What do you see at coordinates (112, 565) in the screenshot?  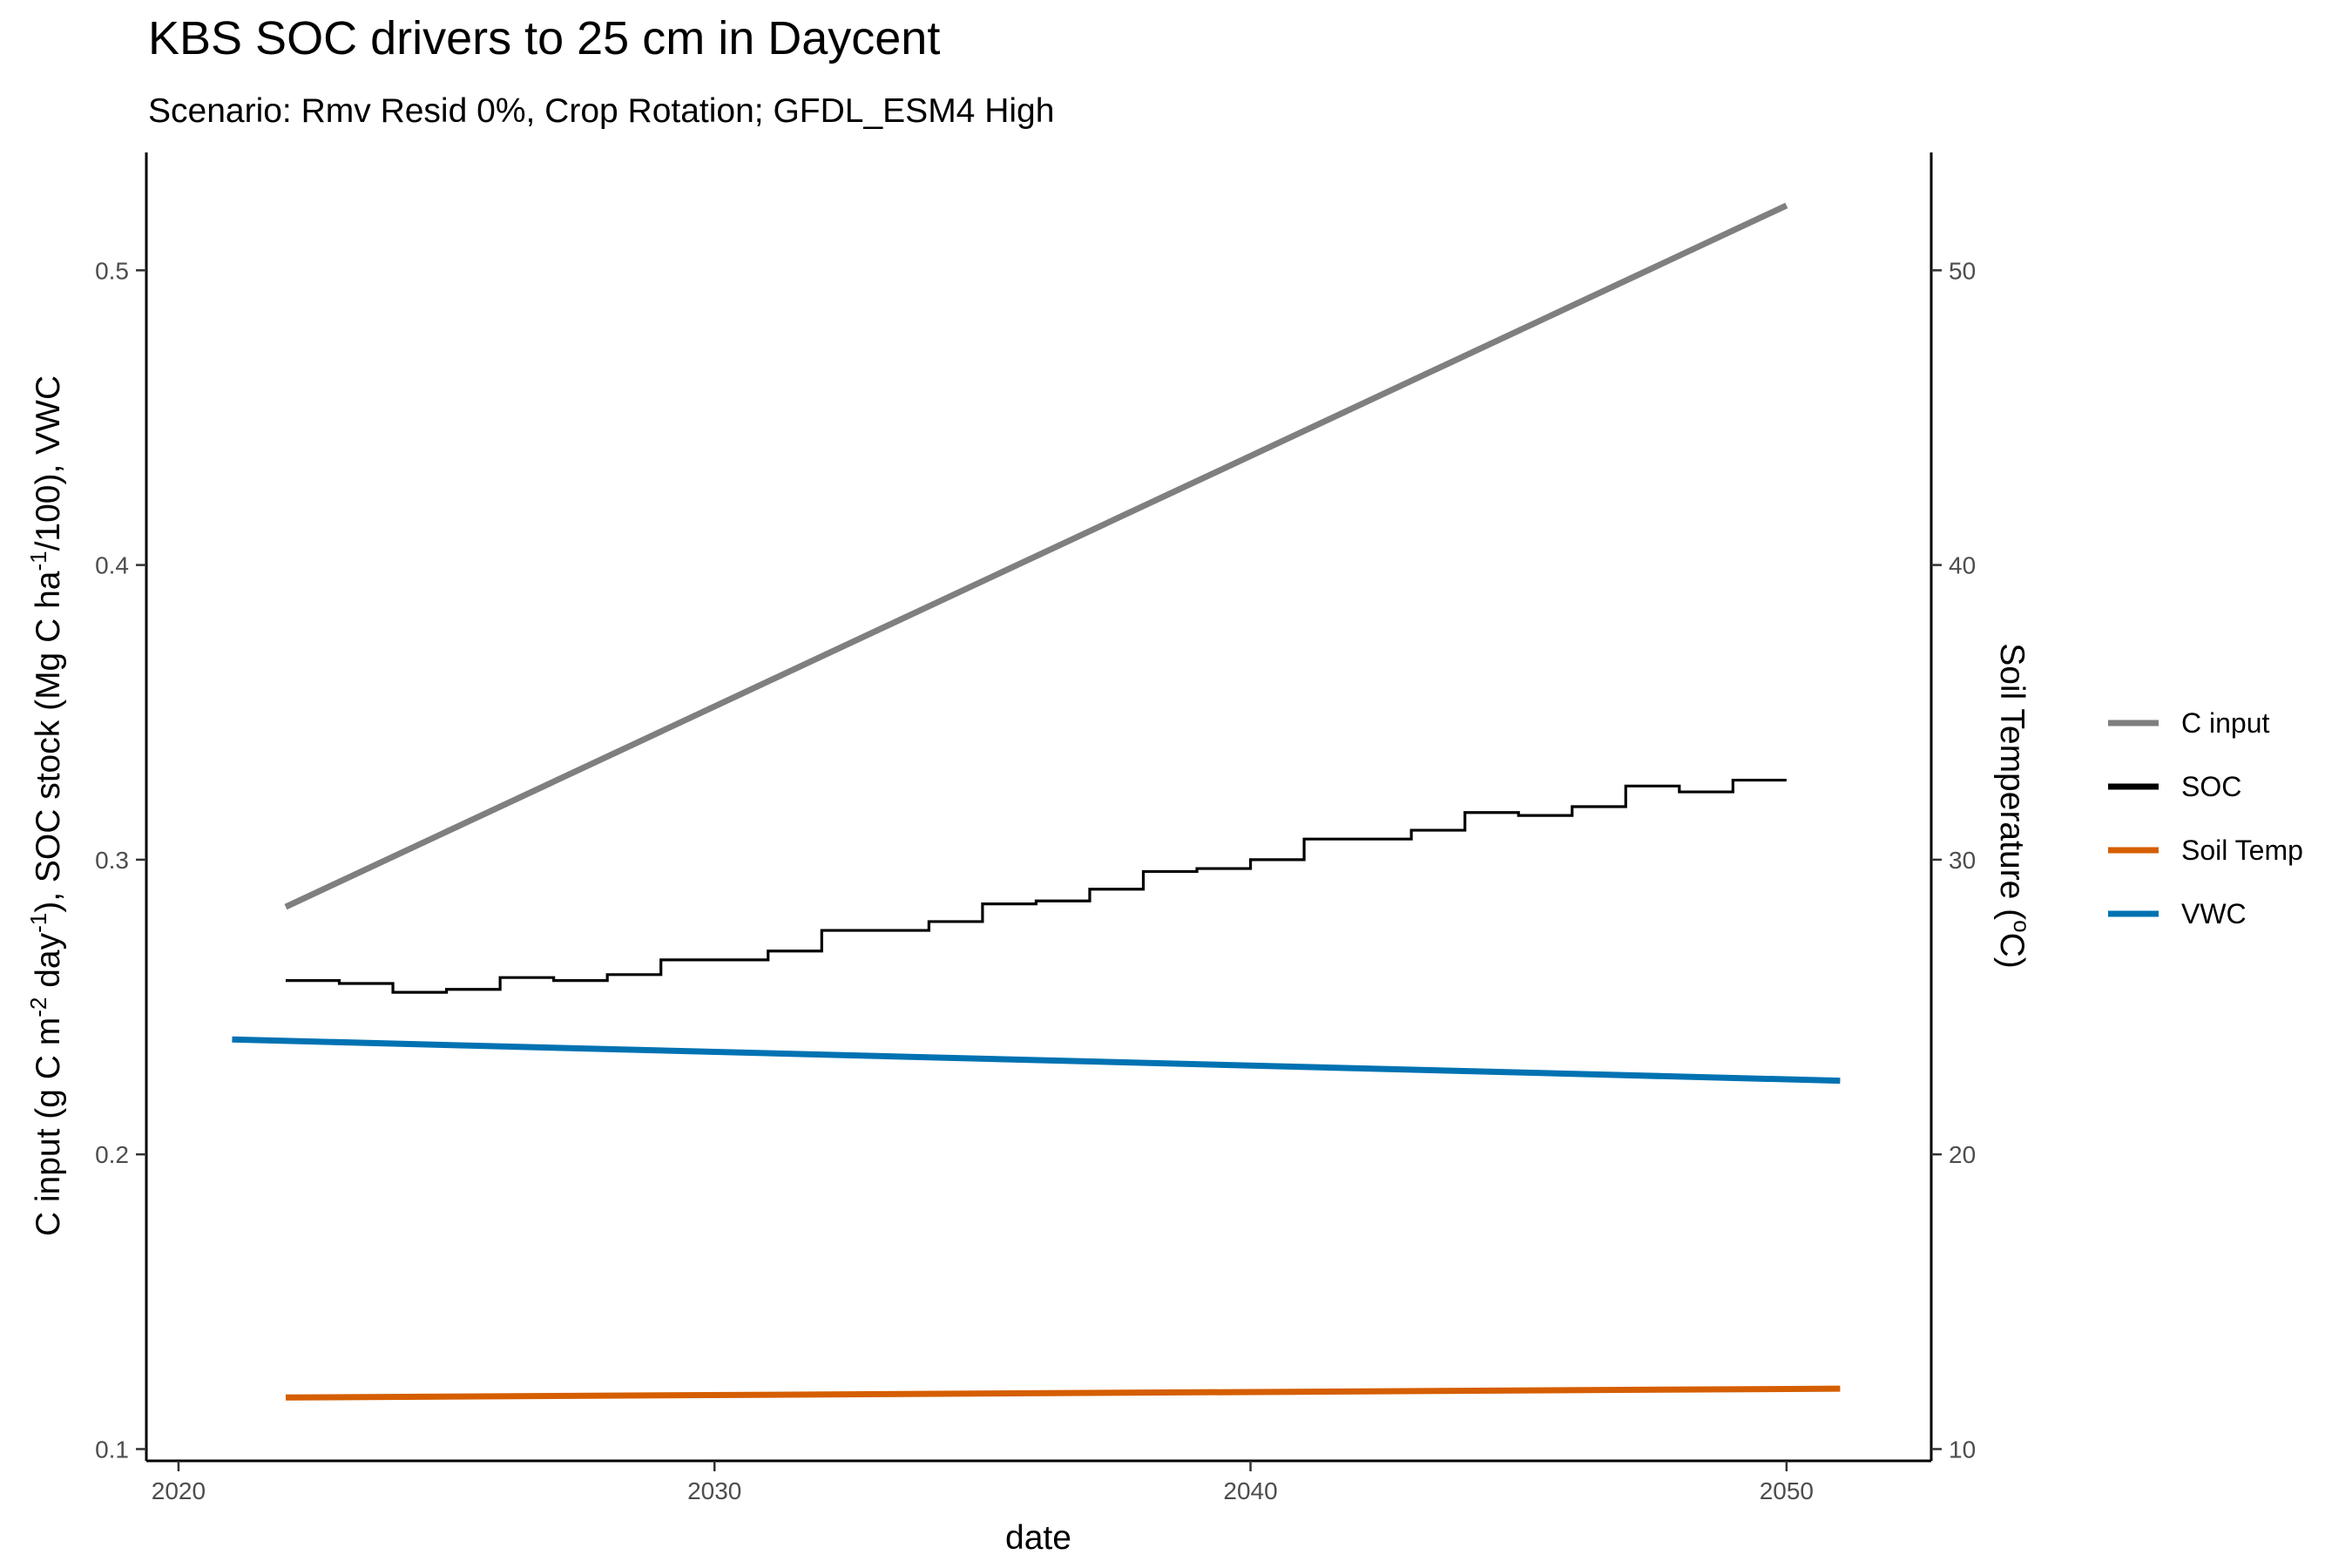 I see `y-tick-label-3: 0.4` at bounding box center [112, 565].